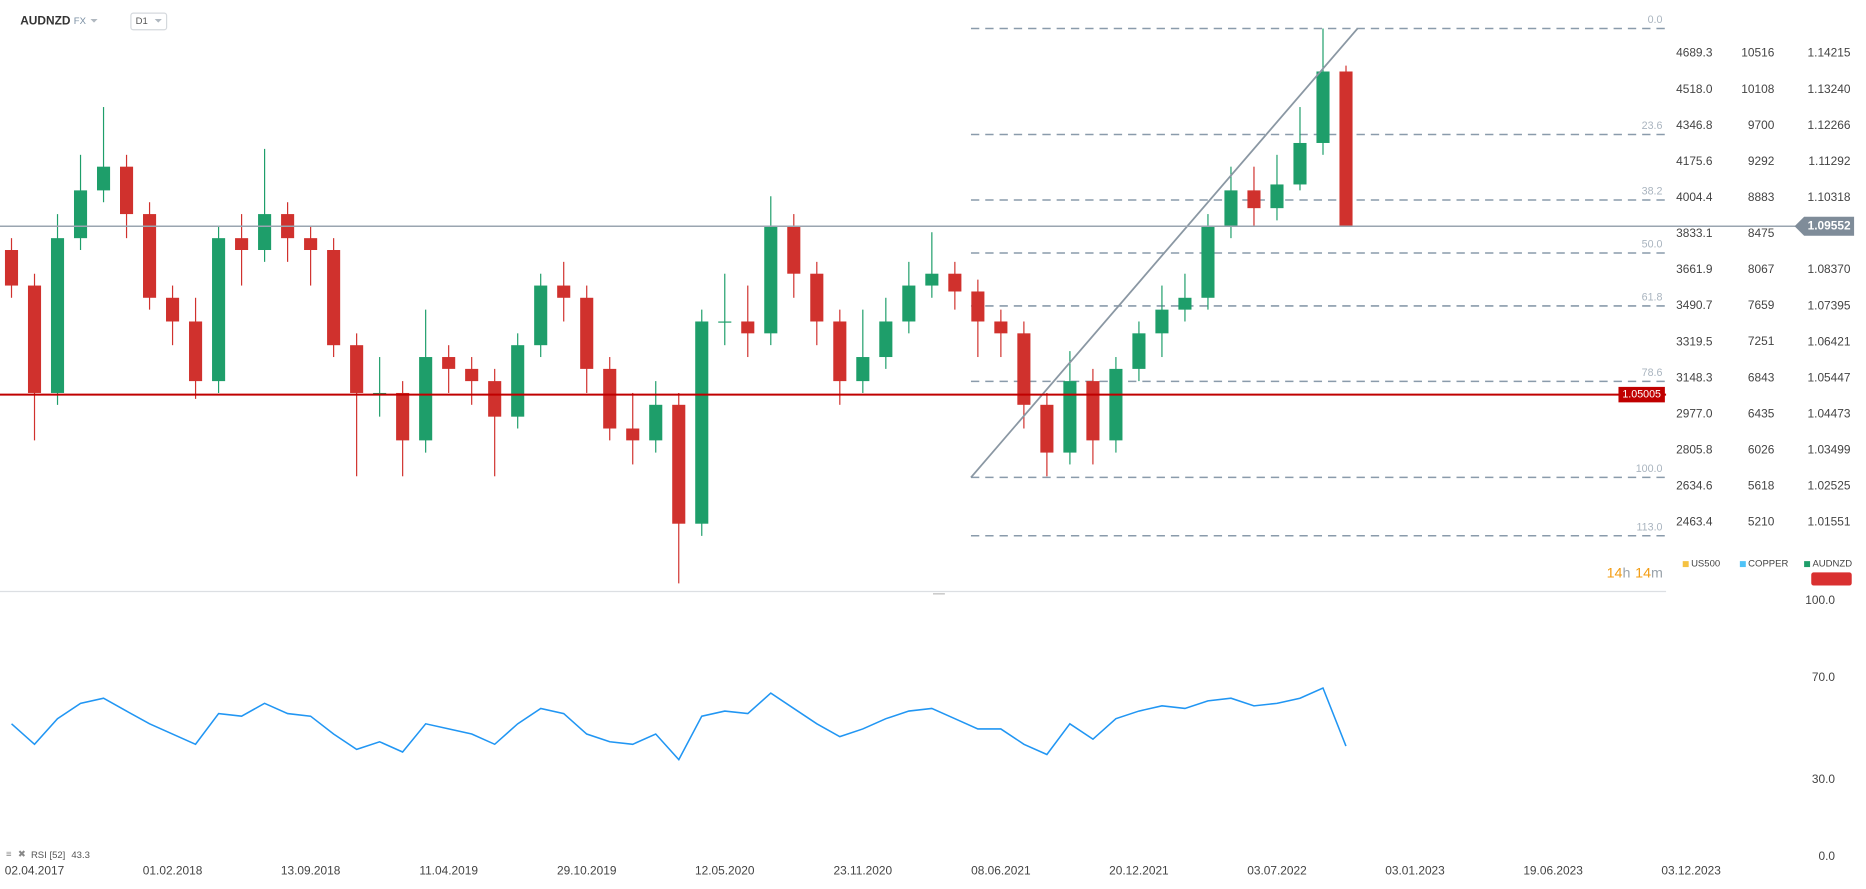 The height and width of the screenshot is (889, 1866). Describe the element at coordinates (1643, 573) in the screenshot. I see `timer-minutes: 14` at that location.